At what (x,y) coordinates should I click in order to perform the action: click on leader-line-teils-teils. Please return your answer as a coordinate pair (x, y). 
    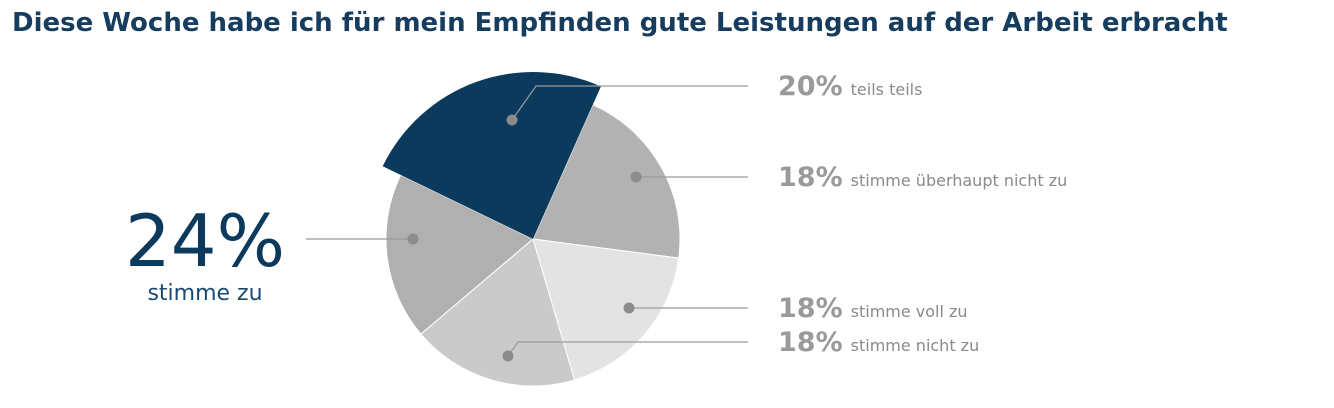
    Looking at the image, I should click on (629, 103).